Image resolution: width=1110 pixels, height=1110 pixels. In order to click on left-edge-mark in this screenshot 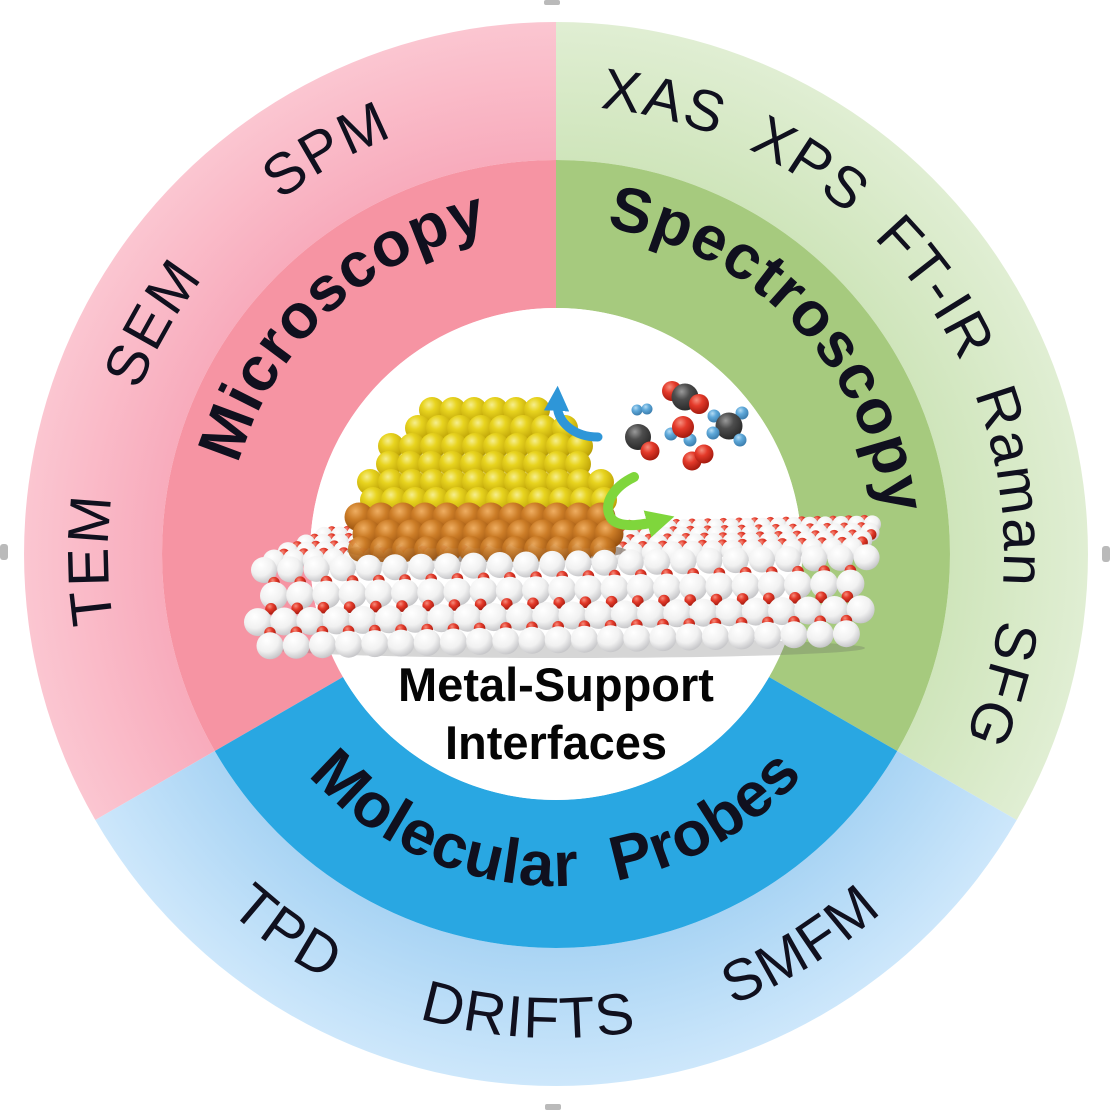, I will do `click(4, 552)`.